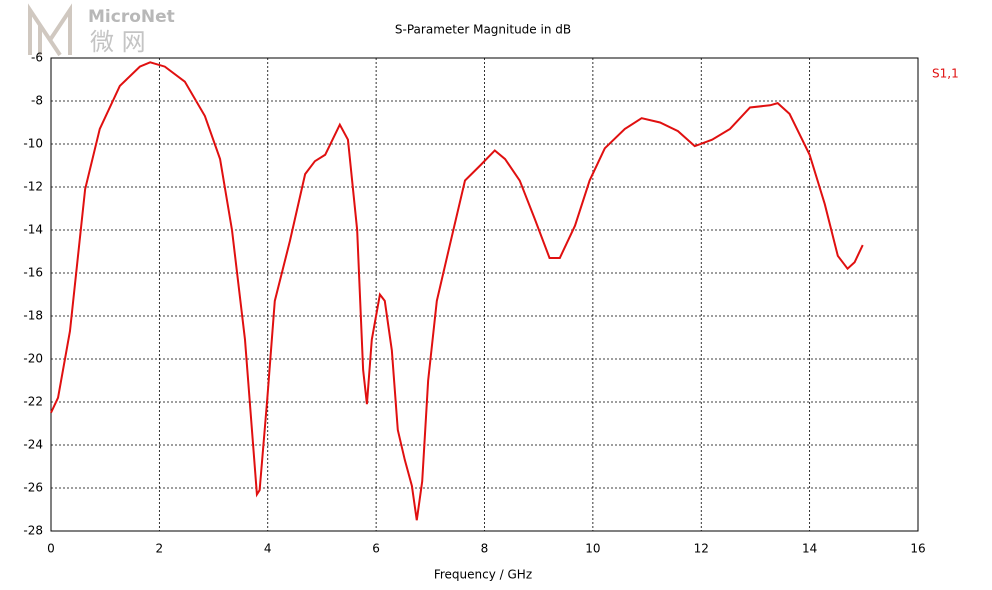  I want to click on y-tick-label: -14, so click(33, 230).